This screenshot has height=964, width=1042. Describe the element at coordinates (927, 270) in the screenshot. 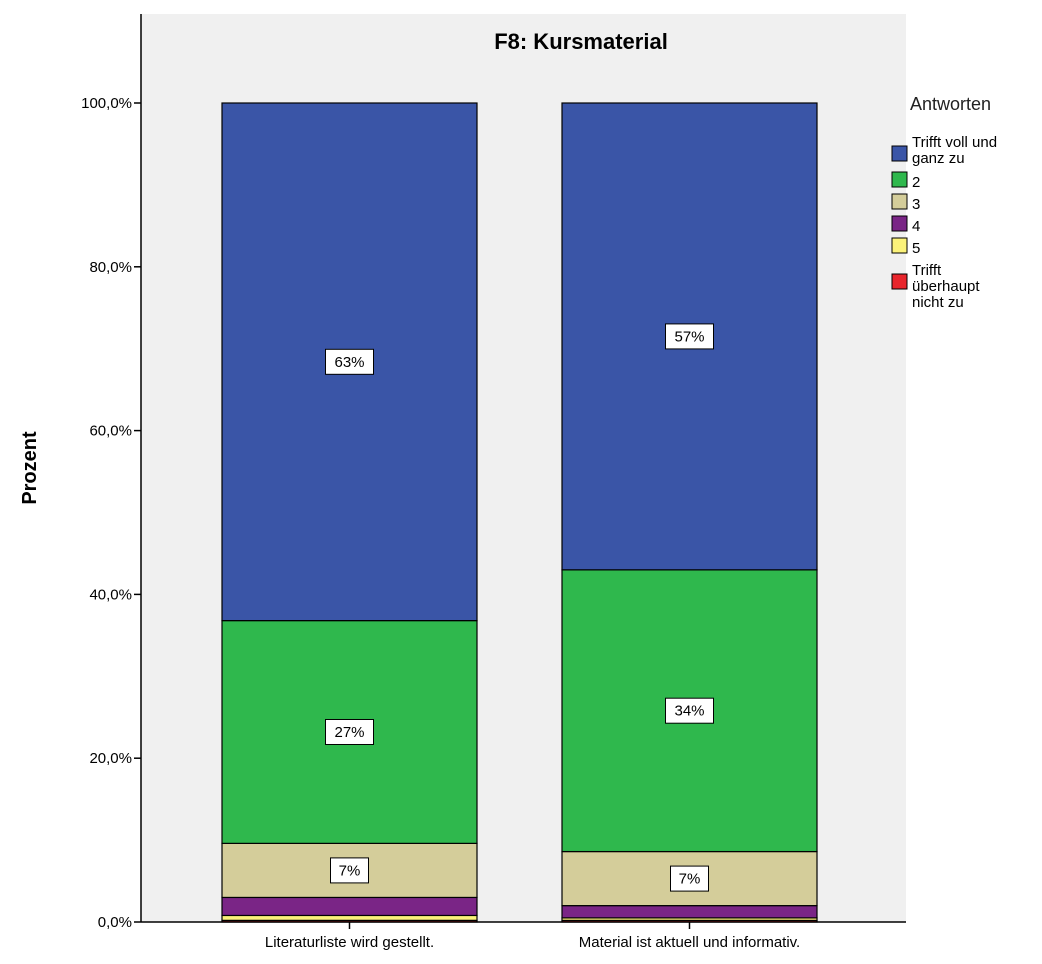

I see `legend-label: Trifft` at that location.